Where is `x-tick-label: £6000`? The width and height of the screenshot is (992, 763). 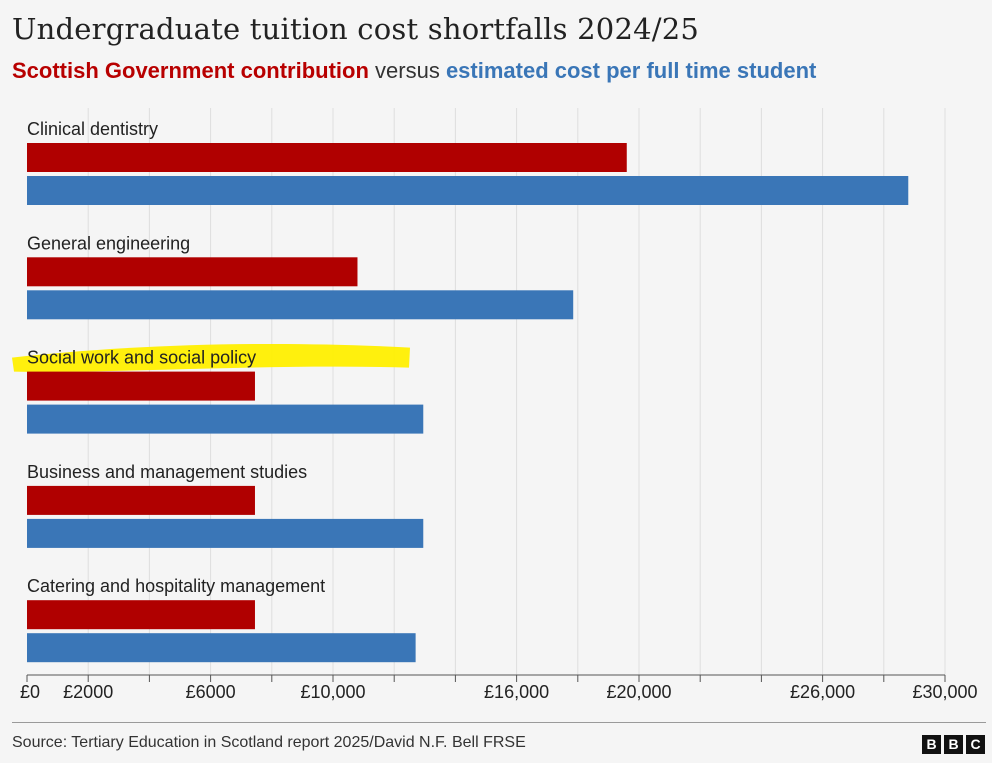
x-tick-label: £6000 is located at coordinates (211, 692).